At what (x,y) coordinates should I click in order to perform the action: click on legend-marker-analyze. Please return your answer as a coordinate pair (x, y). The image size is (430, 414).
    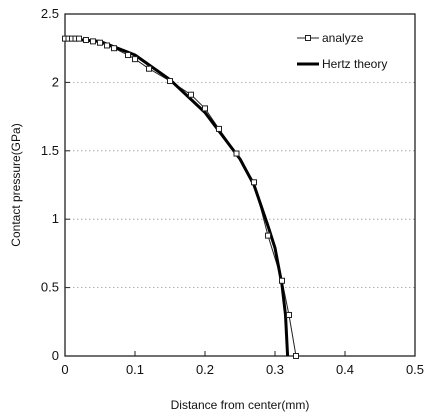
    Looking at the image, I should click on (308, 38).